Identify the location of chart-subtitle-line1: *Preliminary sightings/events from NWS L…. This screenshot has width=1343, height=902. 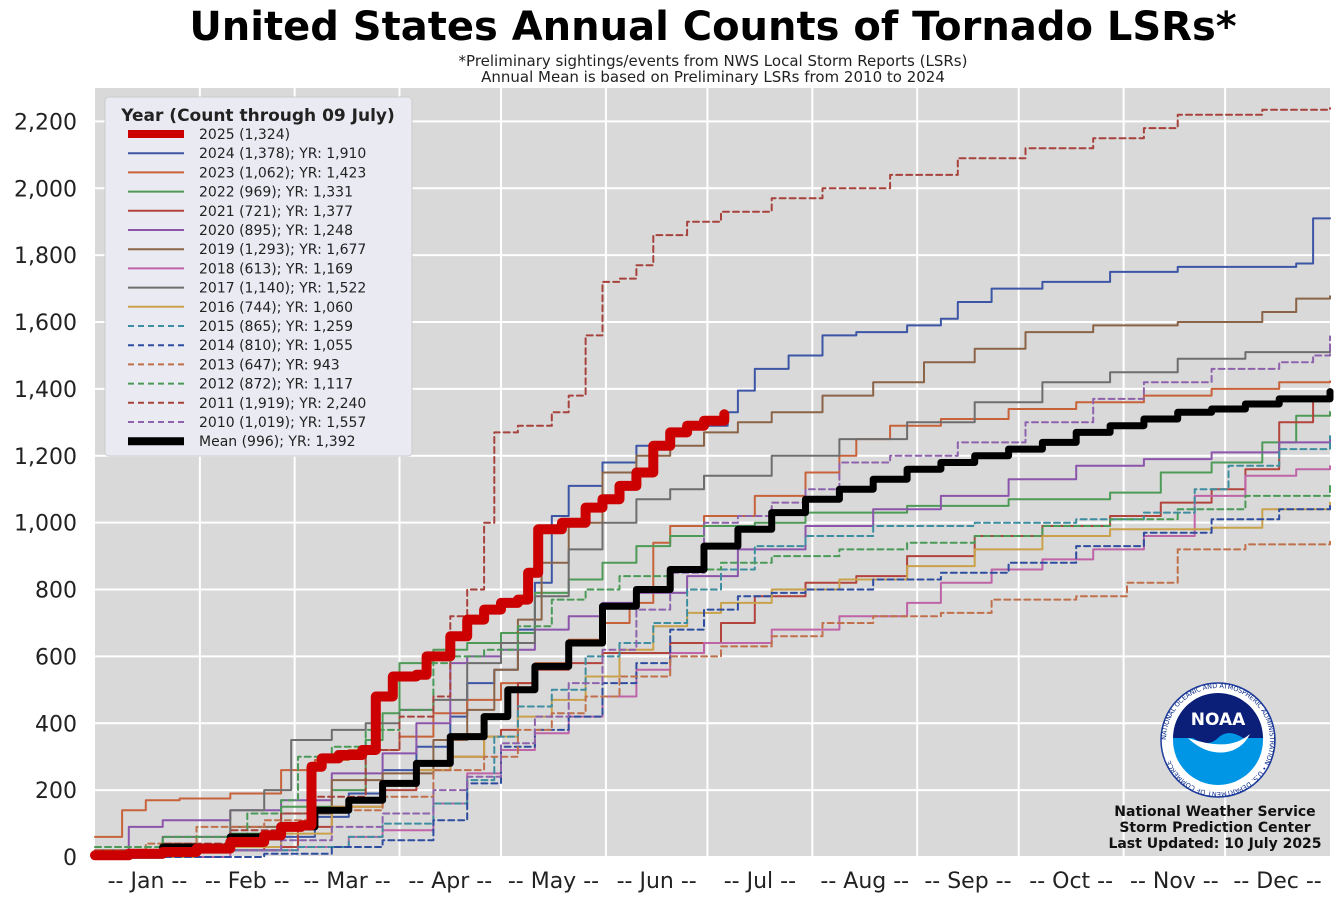
(713, 61).